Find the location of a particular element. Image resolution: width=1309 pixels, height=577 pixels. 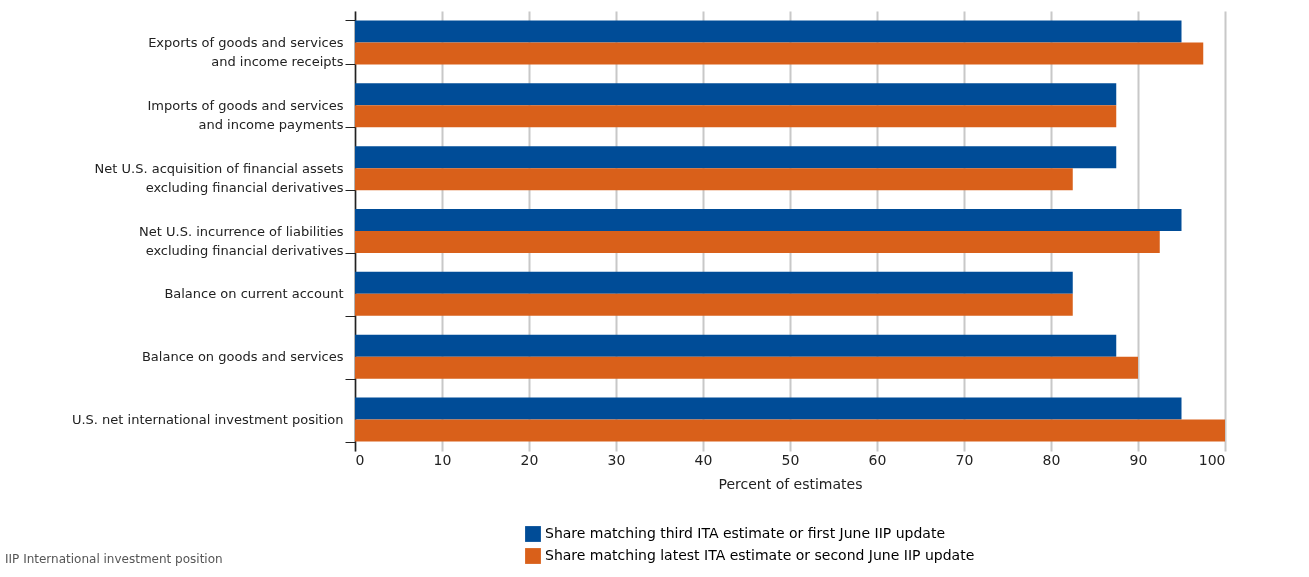

x-tick-label: 90 is located at coordinates (1138, 459).